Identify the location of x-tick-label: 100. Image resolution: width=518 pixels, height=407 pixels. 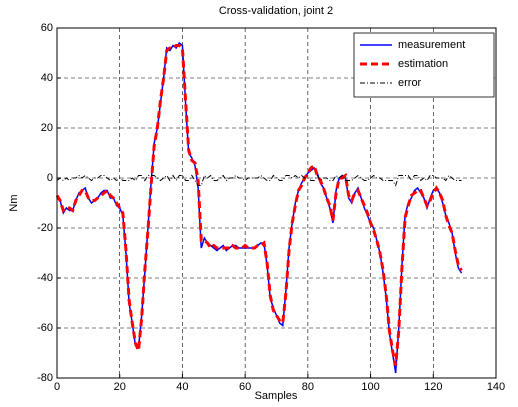
(370, 387).